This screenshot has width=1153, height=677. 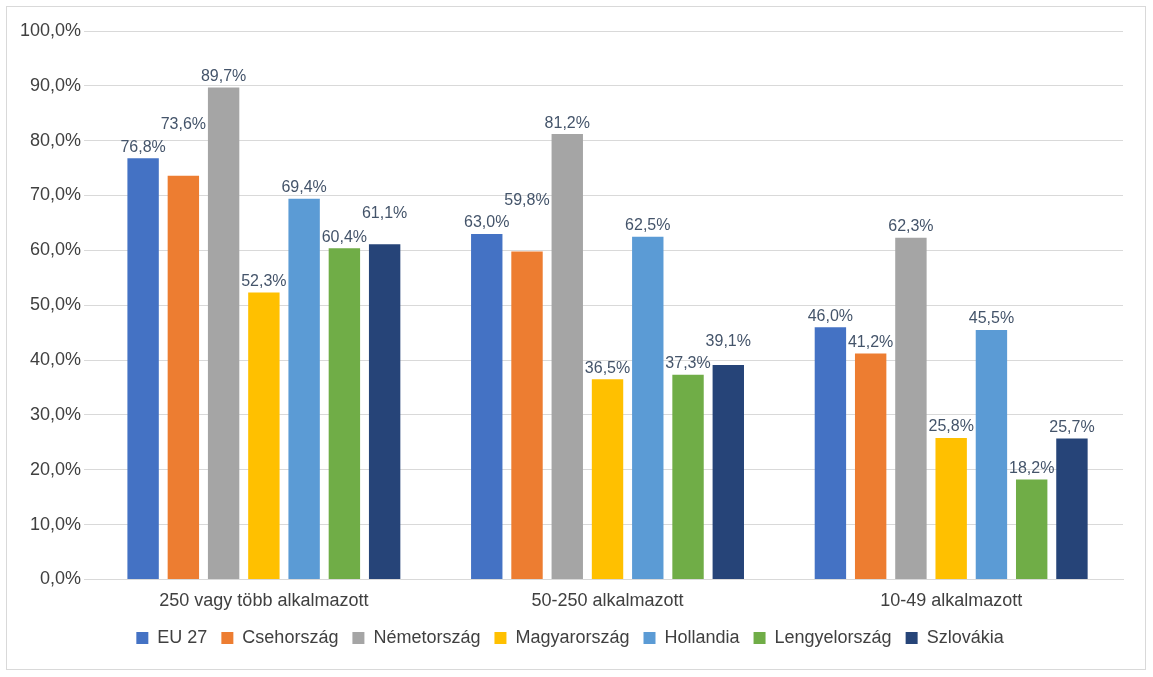 What do you see at coordinates (965, 636) in the screenshot?
I see `legend-label: Szlovákia` at bounding box center [965, 636].